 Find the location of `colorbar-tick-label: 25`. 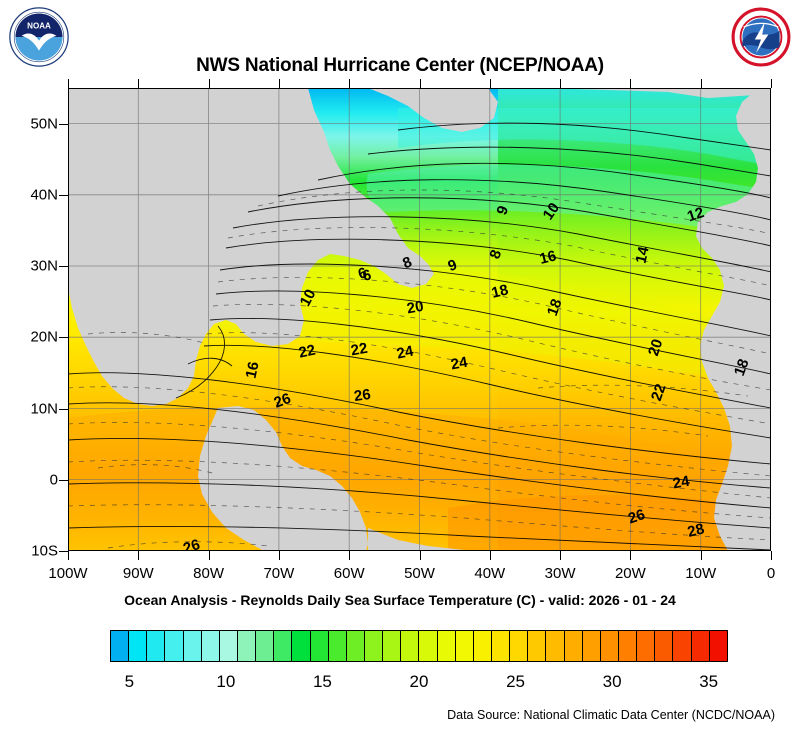

colorbar-tick-label: 25 is located at coordinates (516, 681).